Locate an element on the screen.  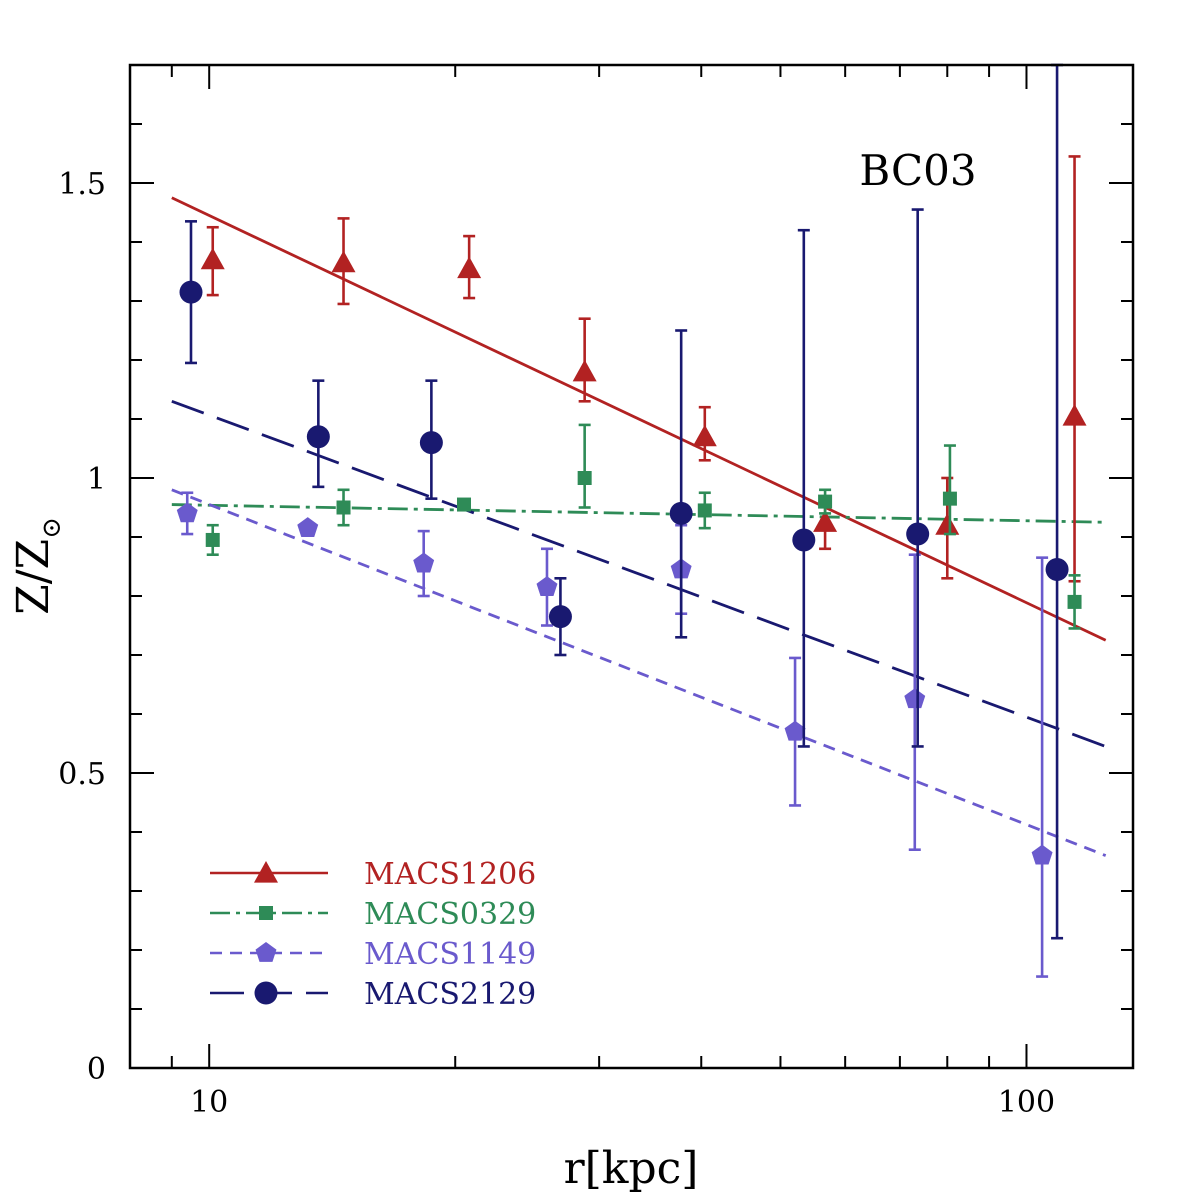
y-axis-title: Z/Z⊙ is located at coordinates (37, 566).